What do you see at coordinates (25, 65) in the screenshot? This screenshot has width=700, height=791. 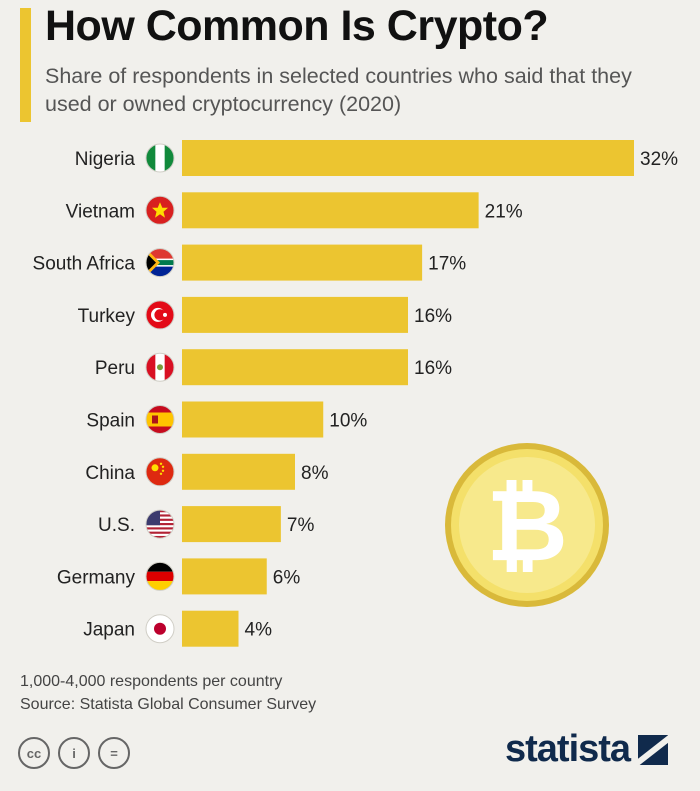 I see `title-accent-bar` at bounding box center [25, 65].